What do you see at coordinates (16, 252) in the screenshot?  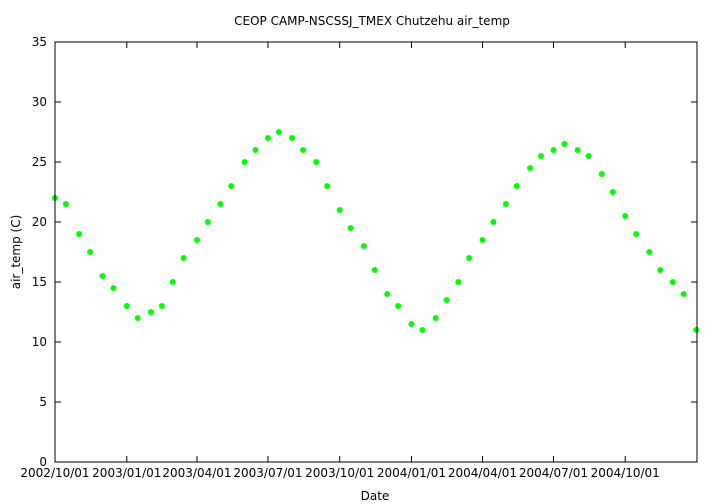 I see `y-axis-label: air_temp (C)` at bounding box center [16, 252].